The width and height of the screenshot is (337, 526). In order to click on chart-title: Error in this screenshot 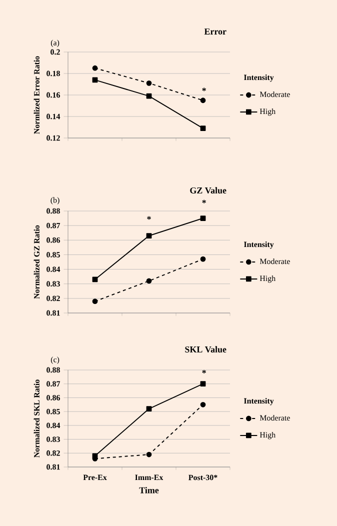, I will do `click(215, 31)`.